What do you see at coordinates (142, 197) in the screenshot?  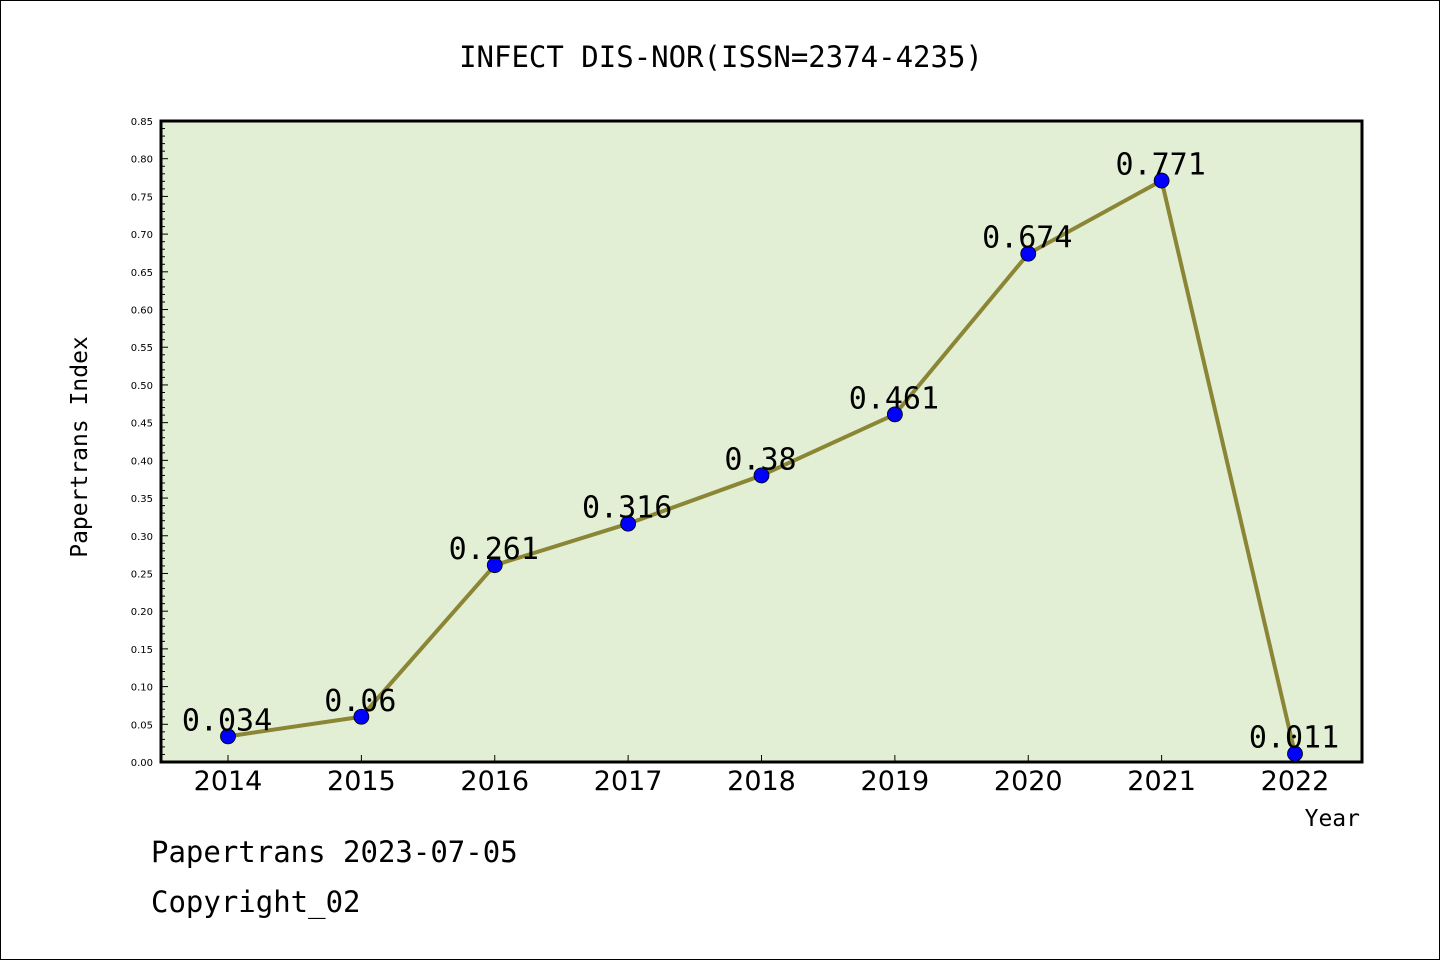 I see `y-tick-label: 0.75` at bounding box center [142, 197].